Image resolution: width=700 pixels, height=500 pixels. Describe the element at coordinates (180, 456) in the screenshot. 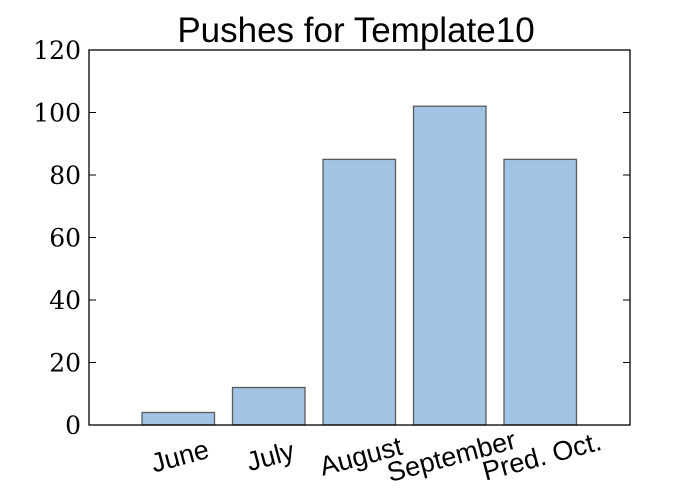

I see `x-tick-label: June` at that location.